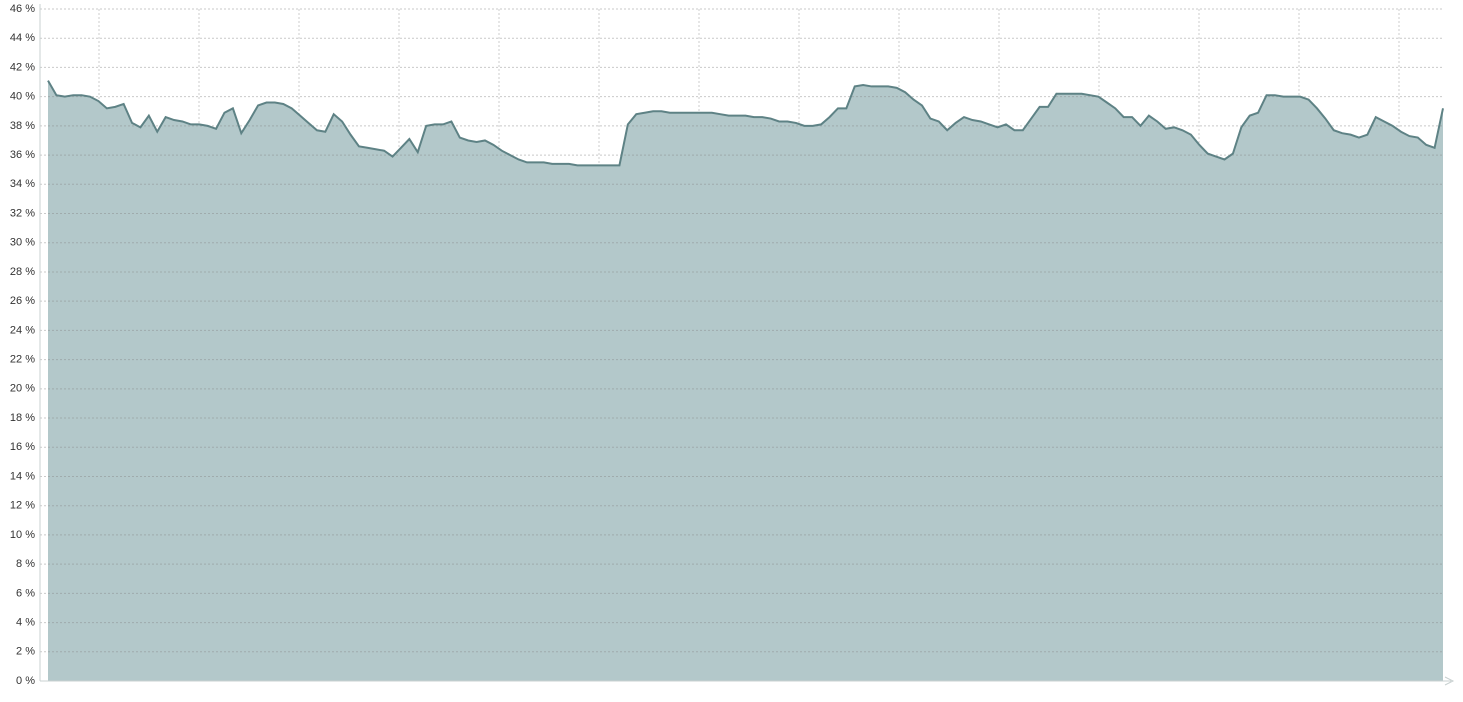 Image resolution: width=1463 pixels, height=702 pixels. Describe the element at coordinates (1449, 681) in the screenshot. I see `x-axis-arrow` at that location.